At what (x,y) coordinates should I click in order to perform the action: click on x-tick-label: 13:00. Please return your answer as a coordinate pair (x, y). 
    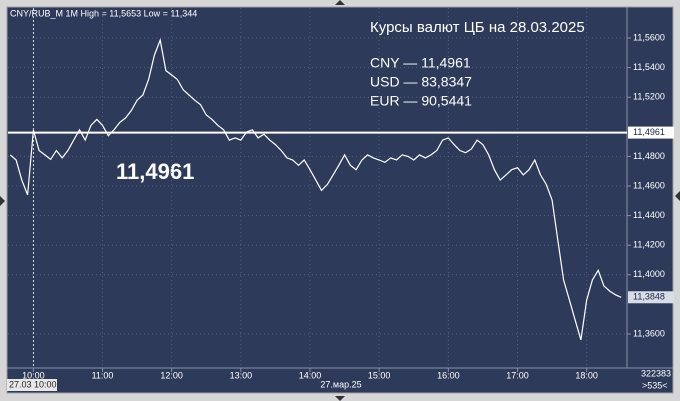
    Looking at the image, I should click on (241, 375).